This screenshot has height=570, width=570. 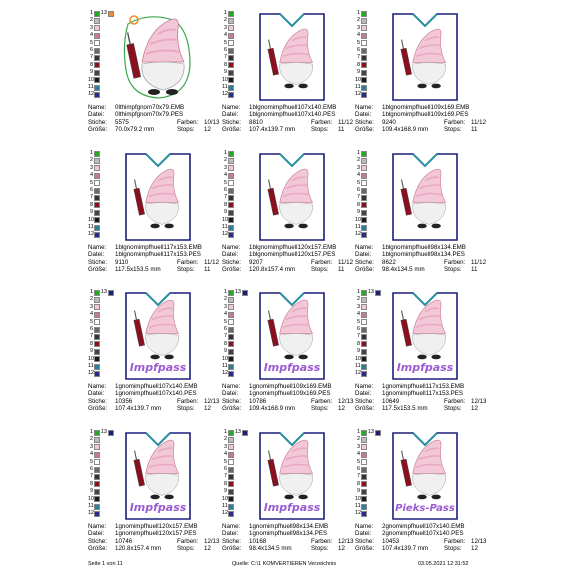 What do you see at coordinates (292, 507) in the screenshot?
I see `badge: Impfpass` at bounding box center [292, 507].